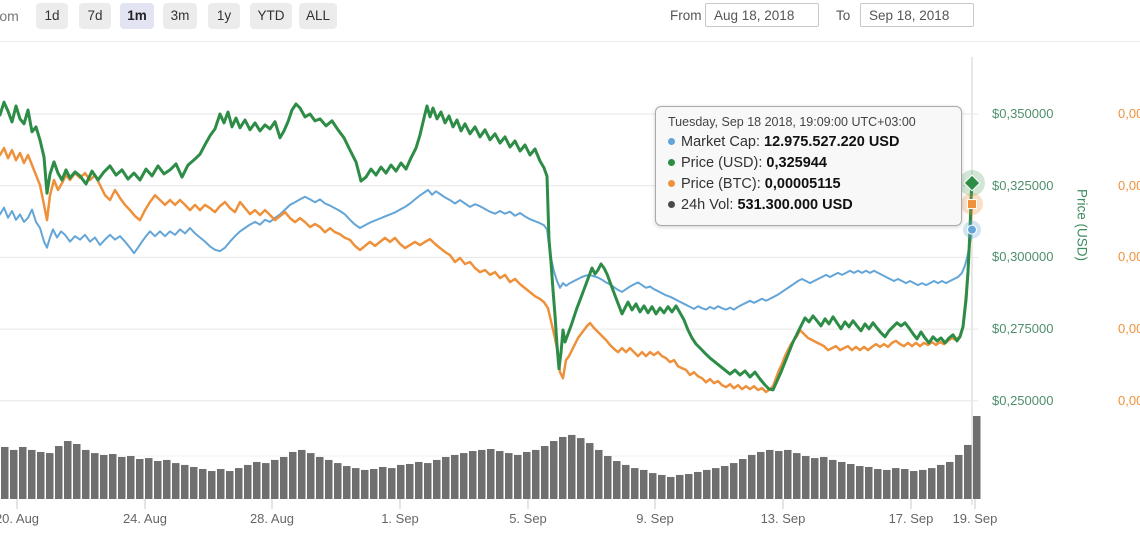  I want to click on range-button-all: ALL, so click(318, 16).